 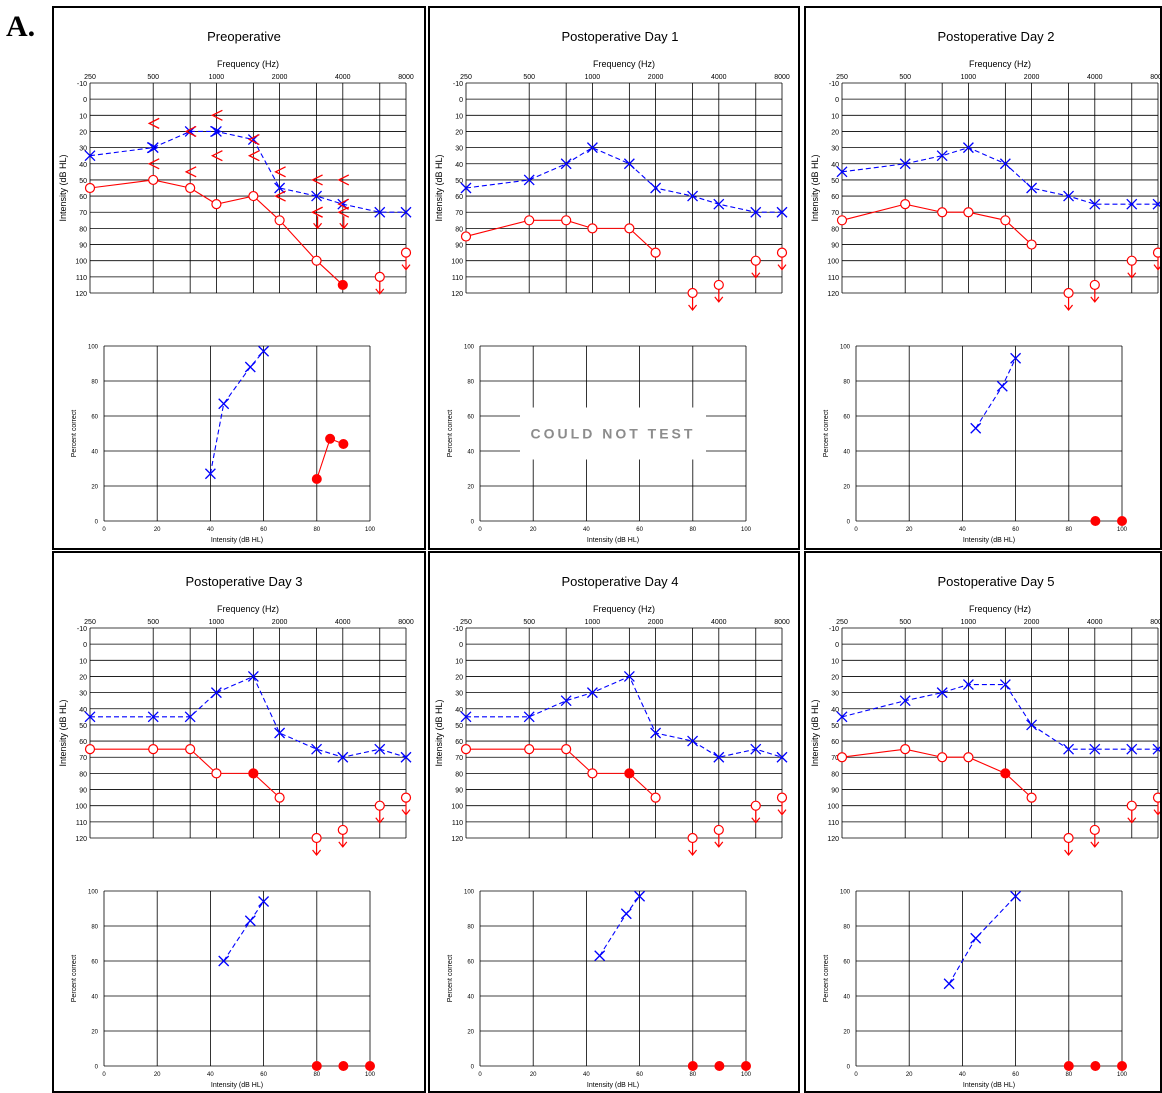 What do you see at coordinates (982, 940) in the screenshot?
I see `speech-line-right` at bounding box center [982, 940].